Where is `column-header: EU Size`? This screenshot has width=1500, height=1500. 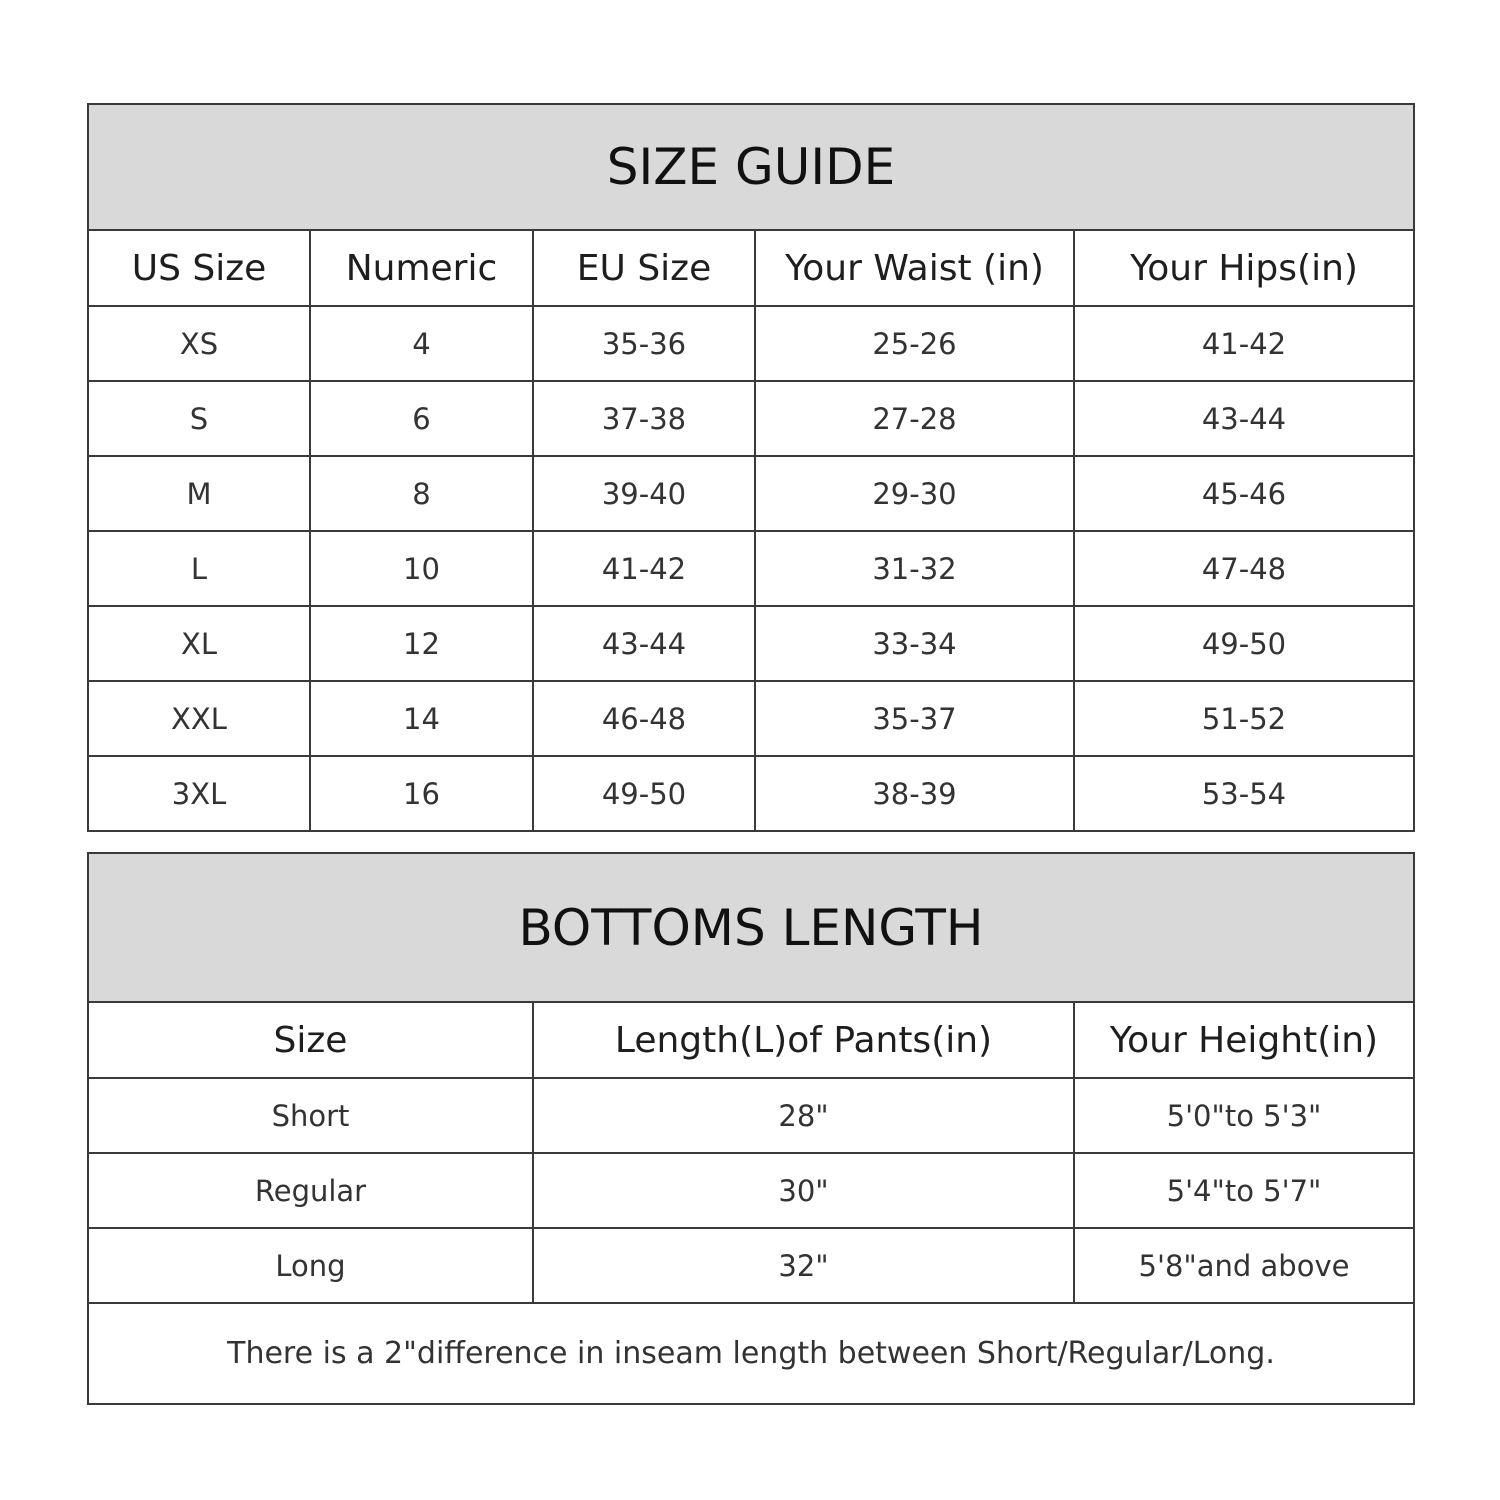 column-header: EU Size is located at coordinates (644, 268).